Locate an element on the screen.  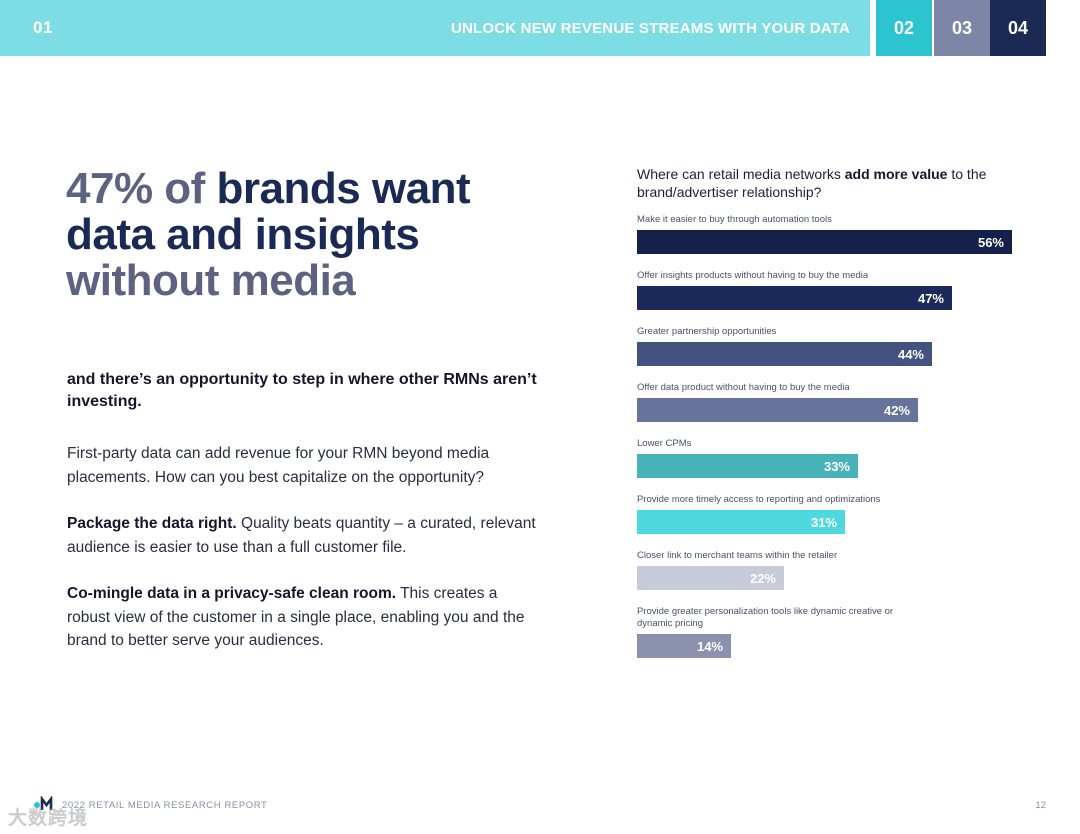
bar-value-label: 14% is located at coordinates (709, 646).